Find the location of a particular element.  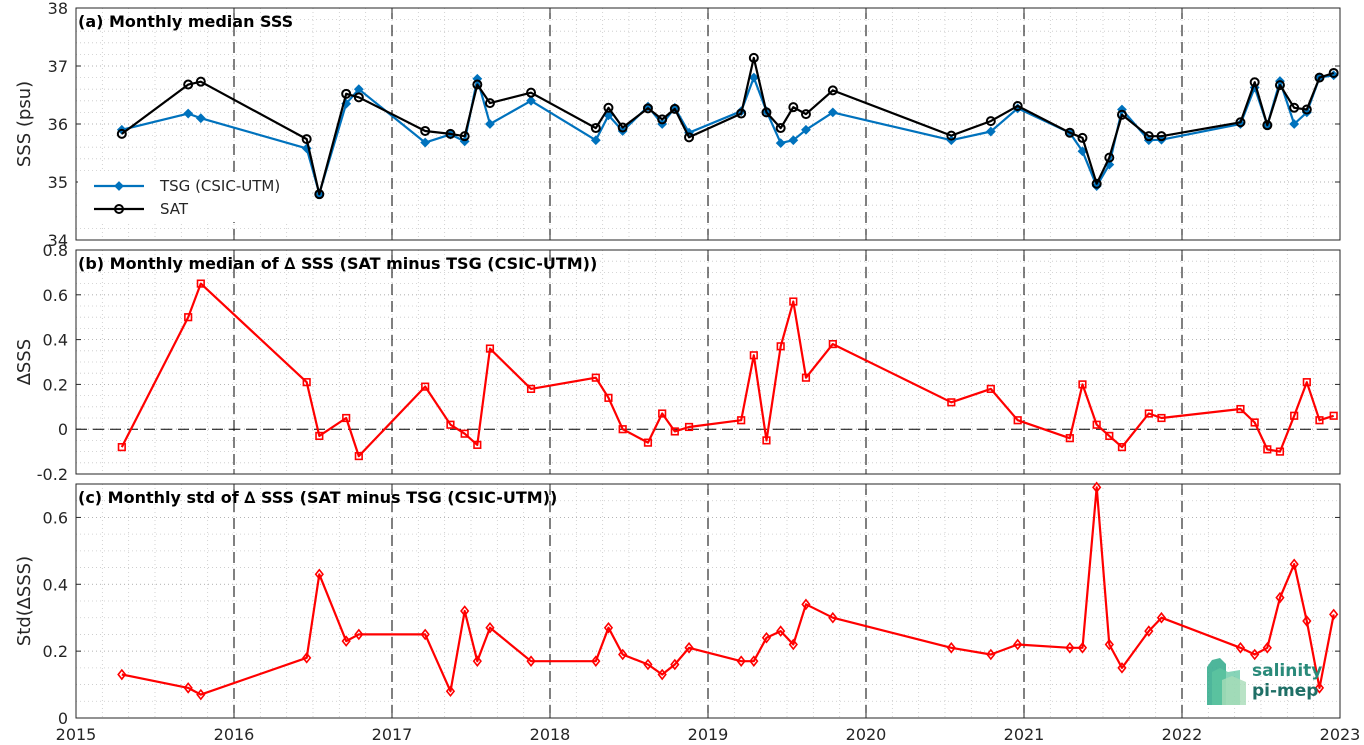

y-tick-label: 0.8 is located at coordinates (55, 250).